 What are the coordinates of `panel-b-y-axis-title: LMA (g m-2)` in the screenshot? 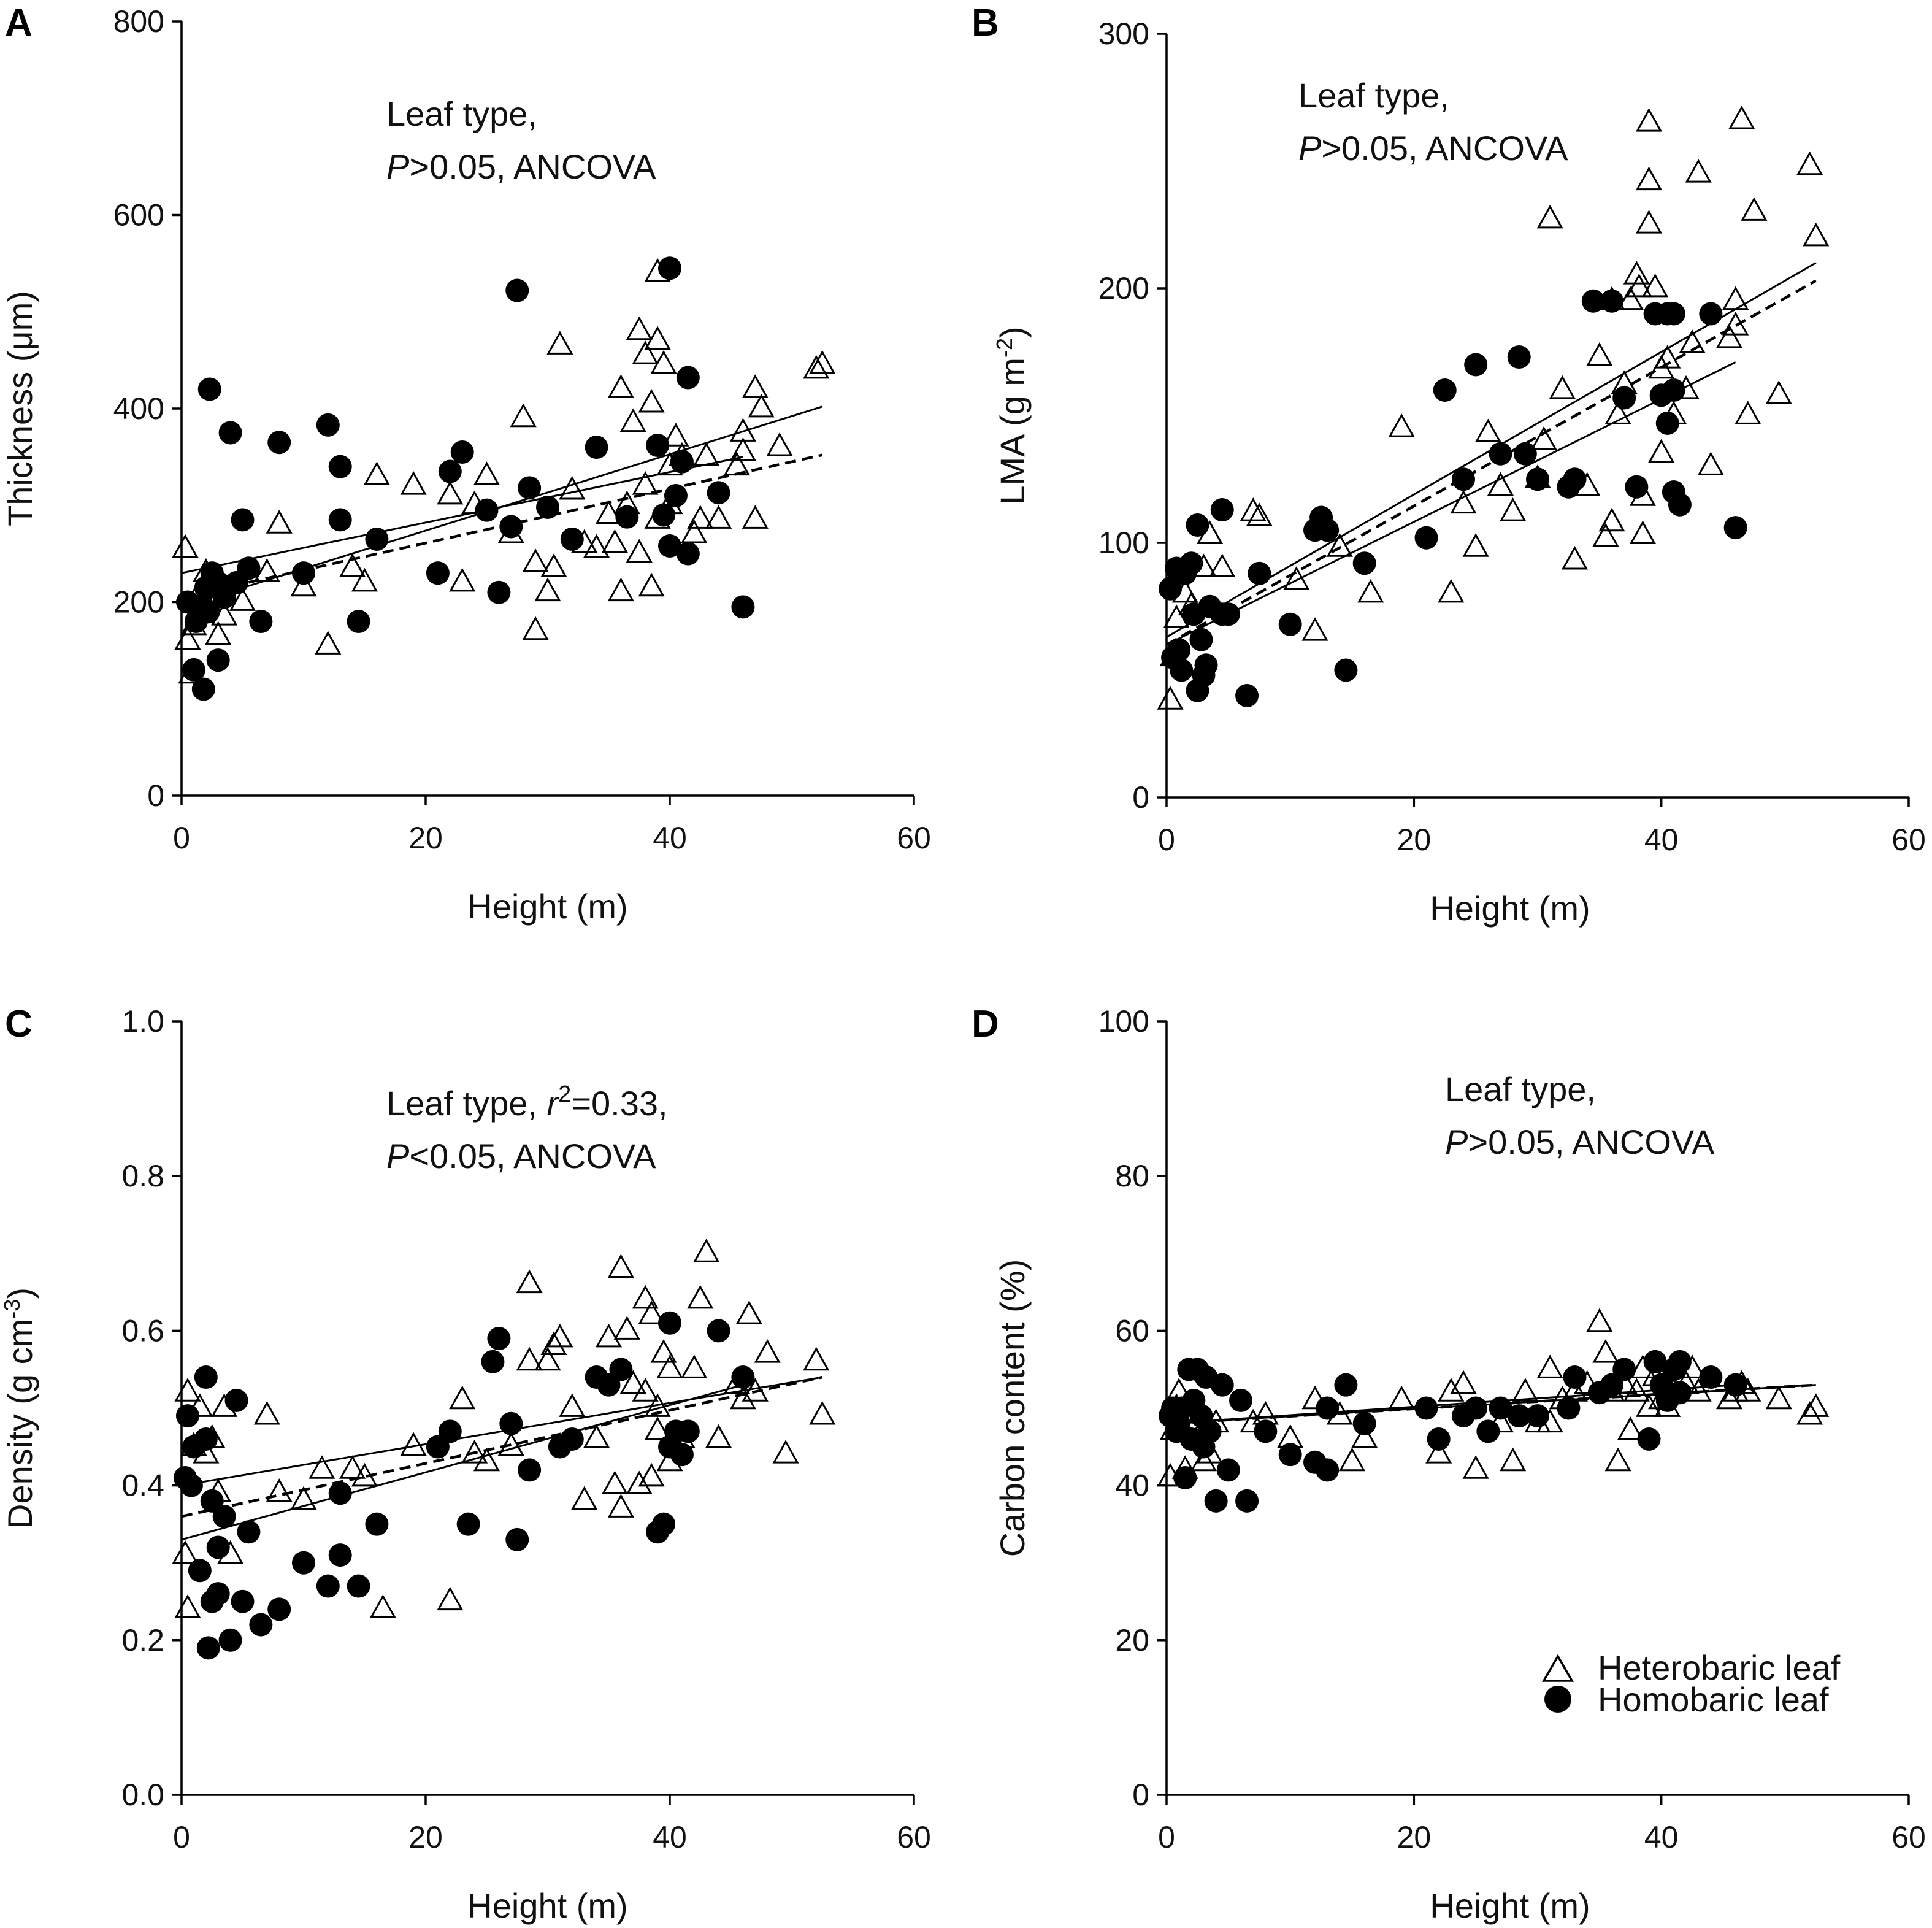 It's located at (1012, 415).